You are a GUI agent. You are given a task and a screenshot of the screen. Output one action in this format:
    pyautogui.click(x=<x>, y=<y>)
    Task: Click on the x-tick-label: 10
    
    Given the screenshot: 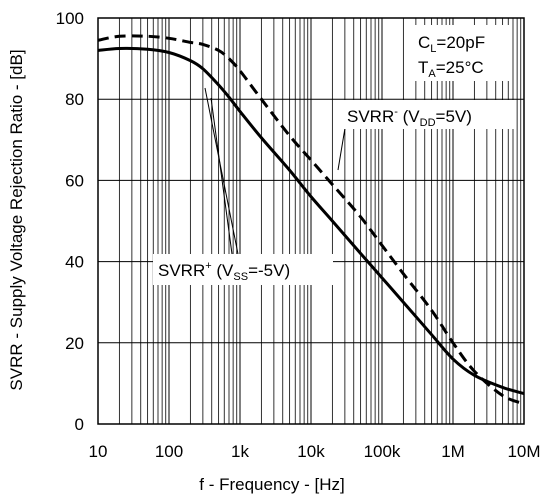 What is the action you would take?
    pyautogui.click(x=98, y=451)
    